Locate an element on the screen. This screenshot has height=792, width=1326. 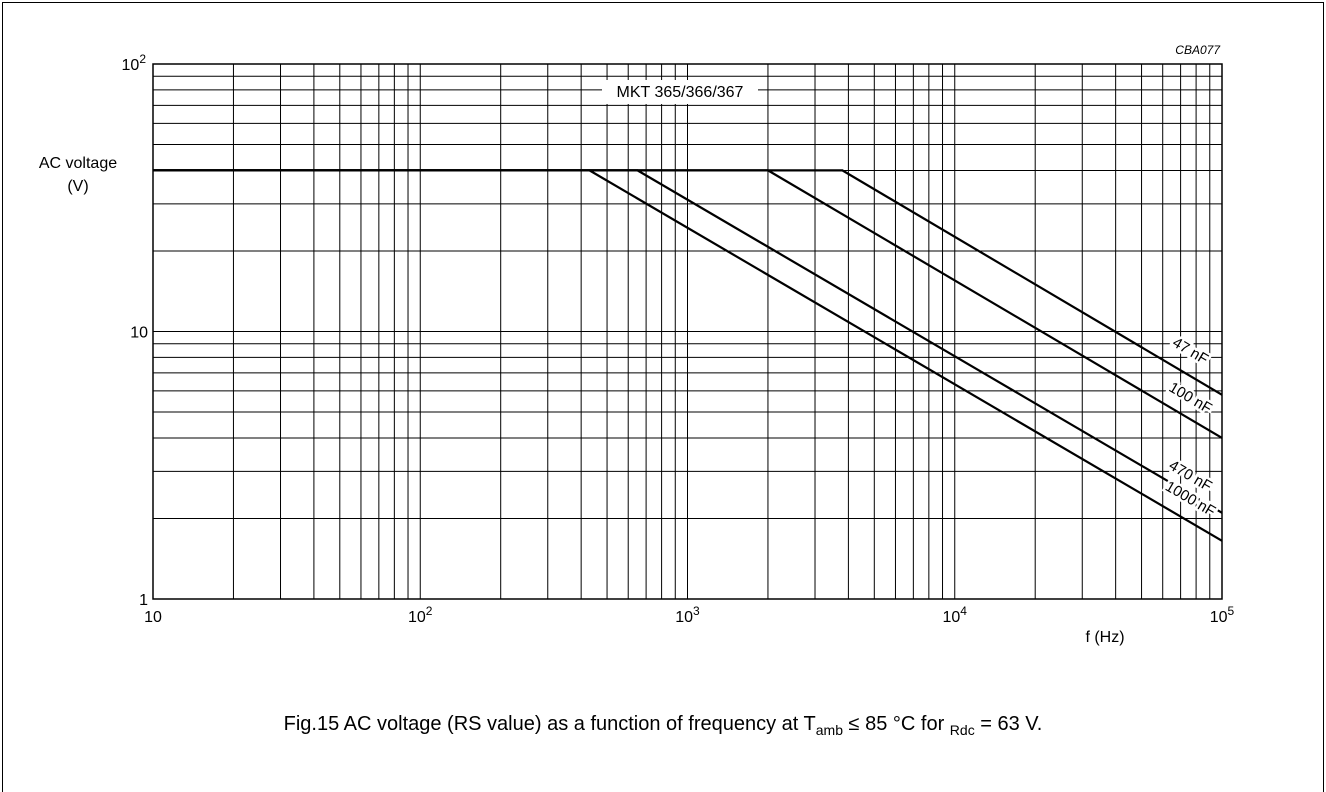
x-tick-label: 10³ is located at coordinates (687, 615).